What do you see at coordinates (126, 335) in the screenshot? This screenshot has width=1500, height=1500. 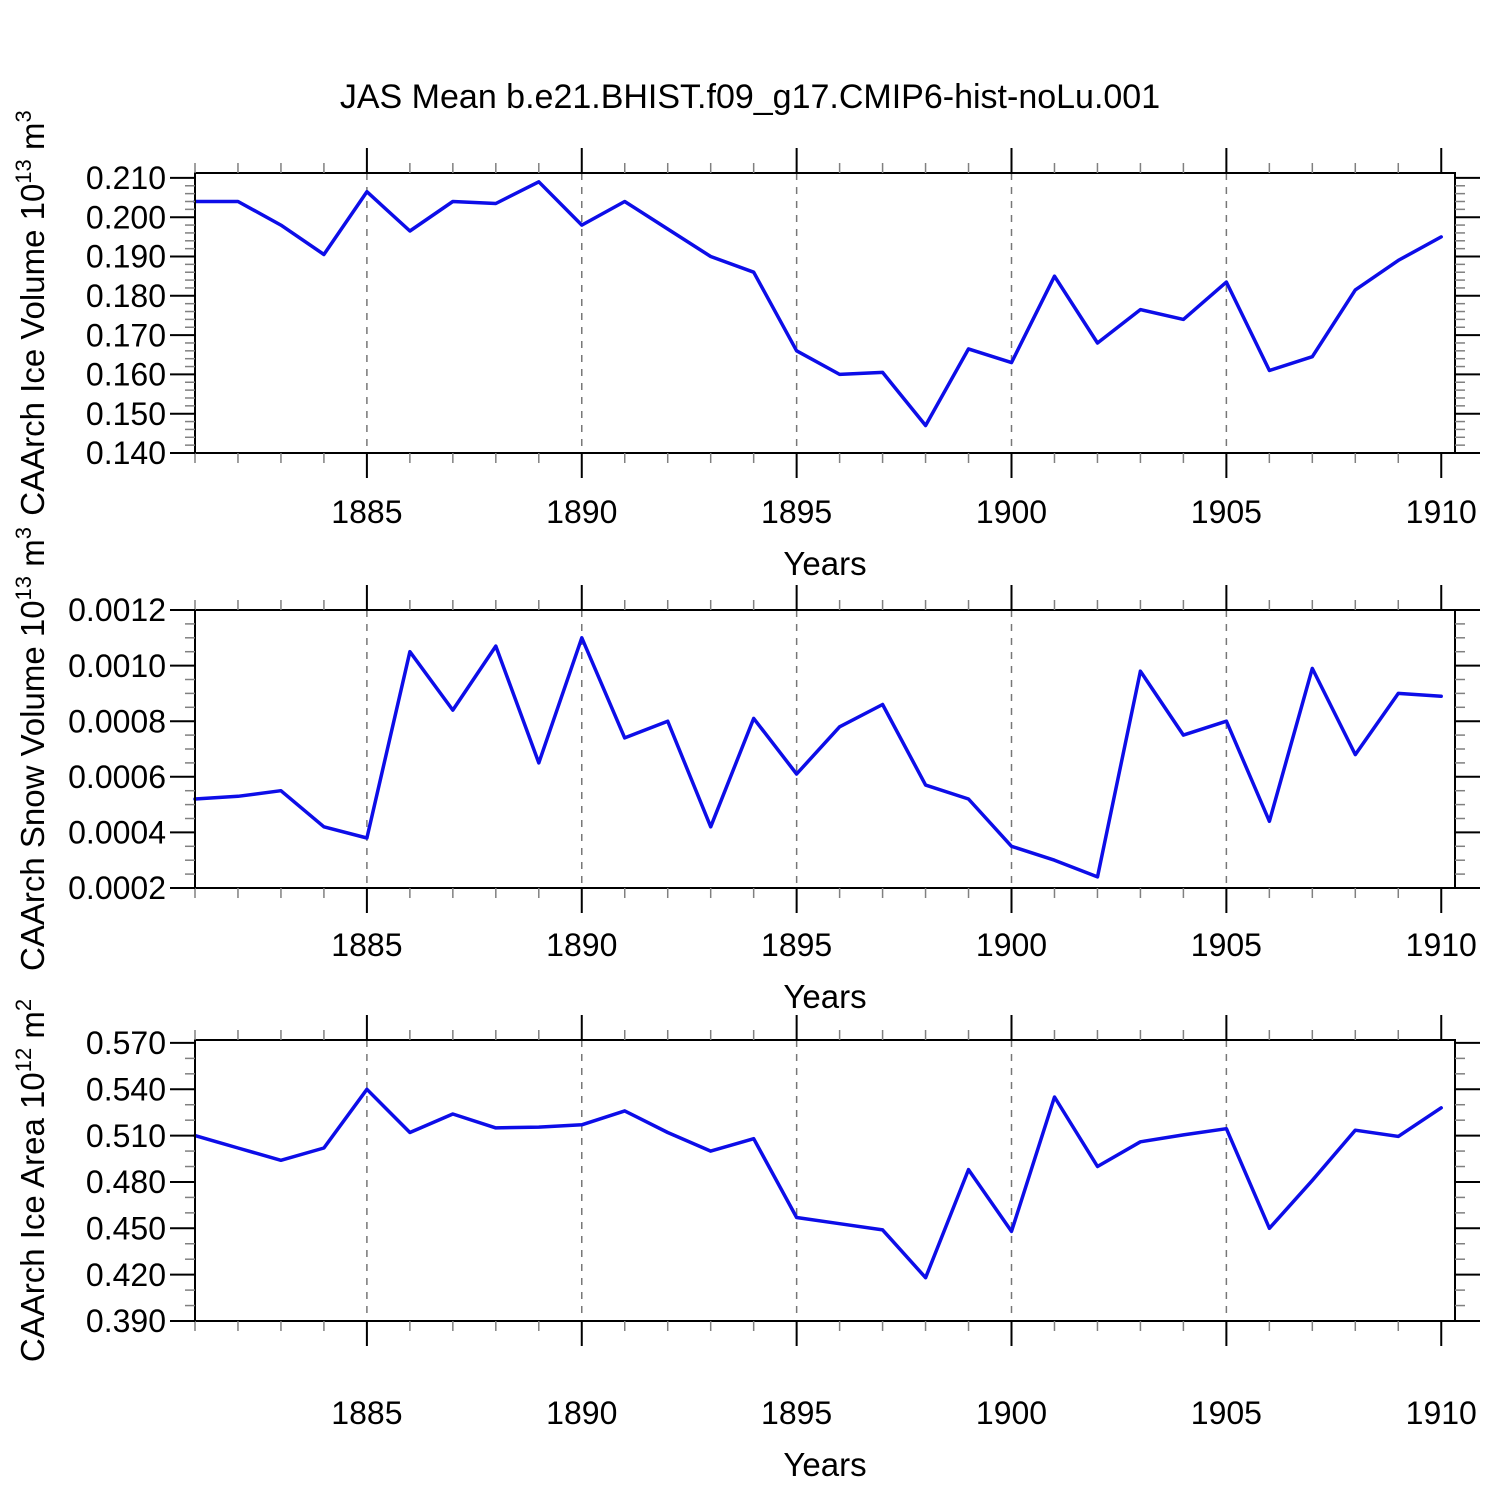 I see `y-tick-label: 0.170` at bounding box center [126, 335].